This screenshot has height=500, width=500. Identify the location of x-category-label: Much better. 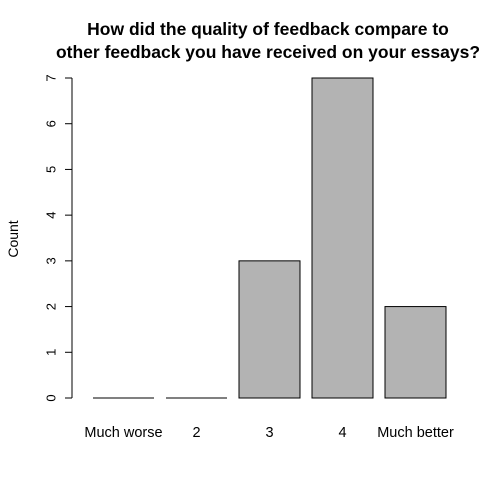
(415, 433).